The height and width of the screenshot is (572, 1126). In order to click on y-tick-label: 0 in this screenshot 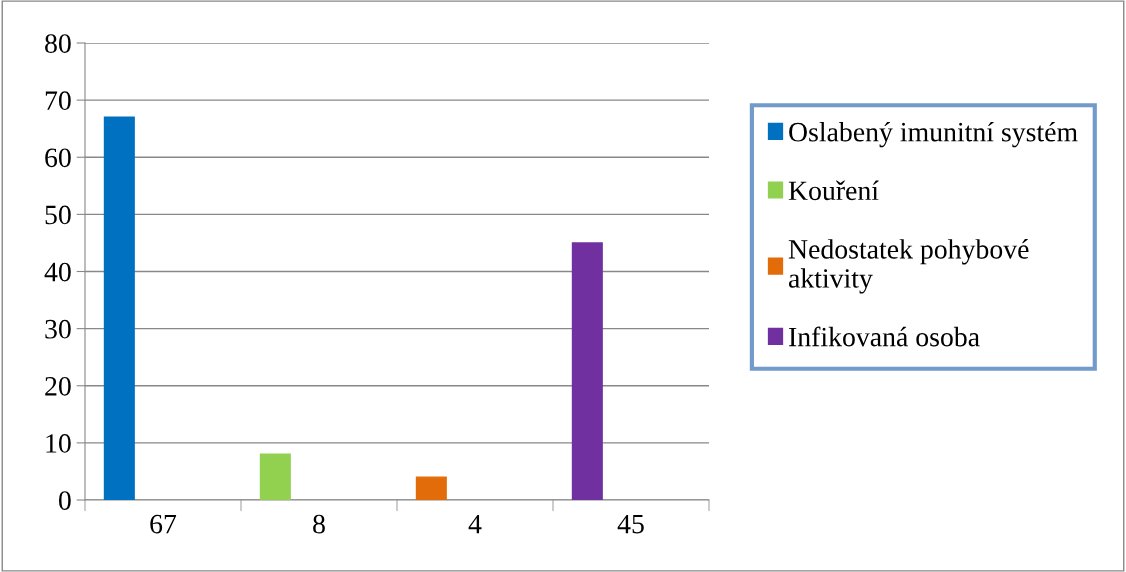, I will do `click(64, 500)`.